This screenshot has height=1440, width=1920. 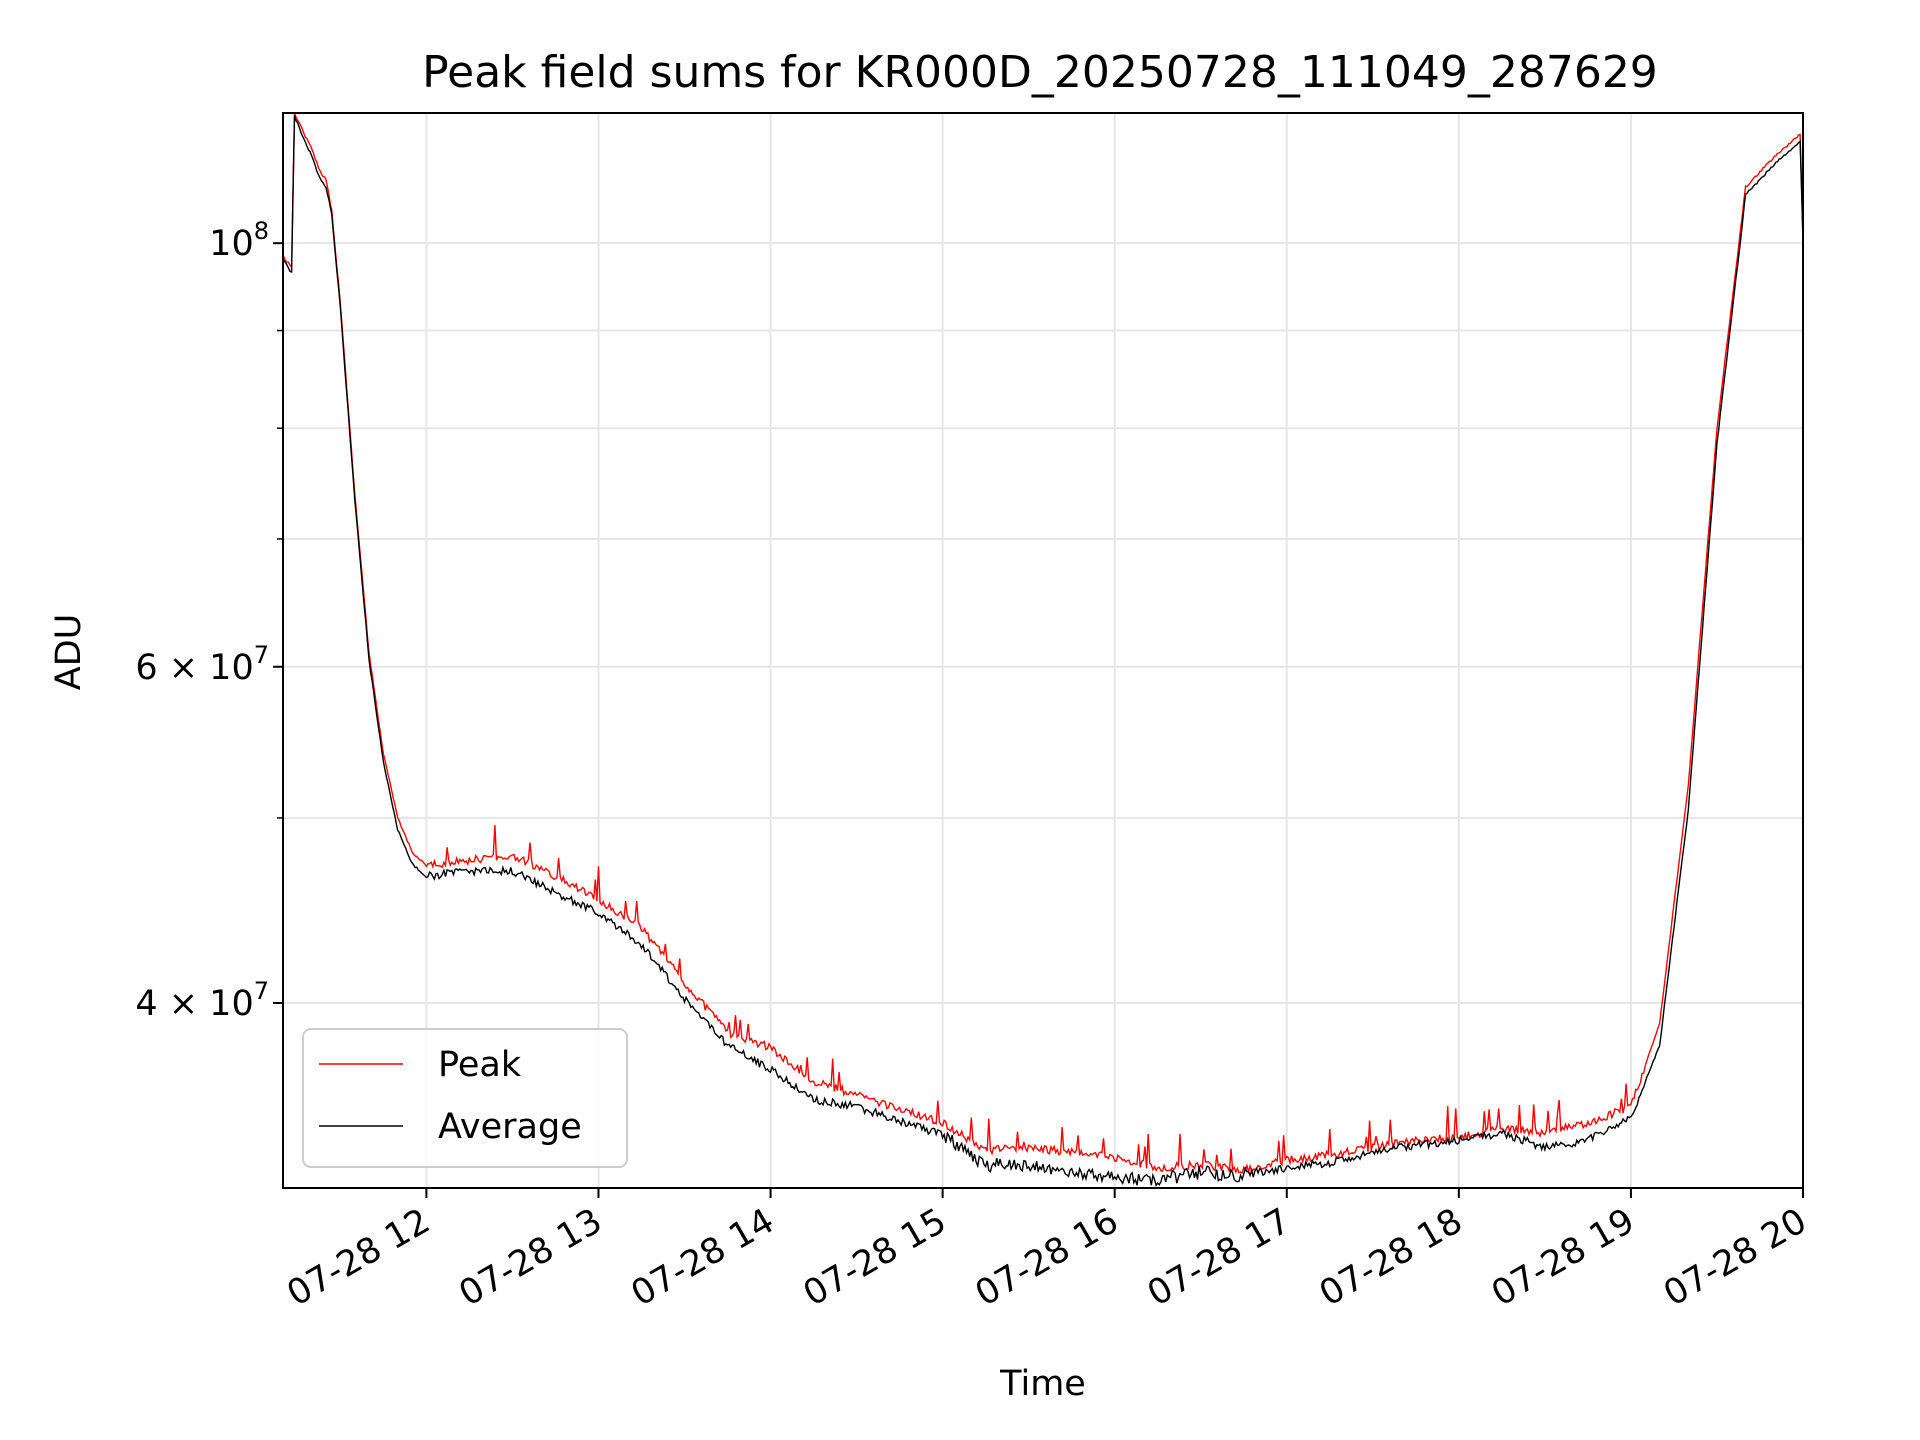 I want to click on legend-label-average: Average, so click(x=510, y=1127).